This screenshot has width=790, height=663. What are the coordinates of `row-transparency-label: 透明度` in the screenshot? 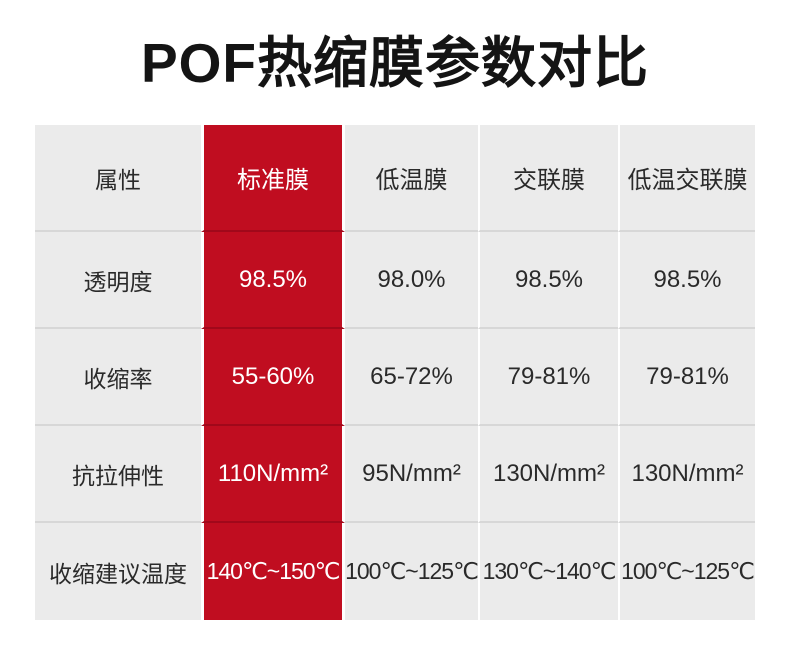 It's located at (118, 280).